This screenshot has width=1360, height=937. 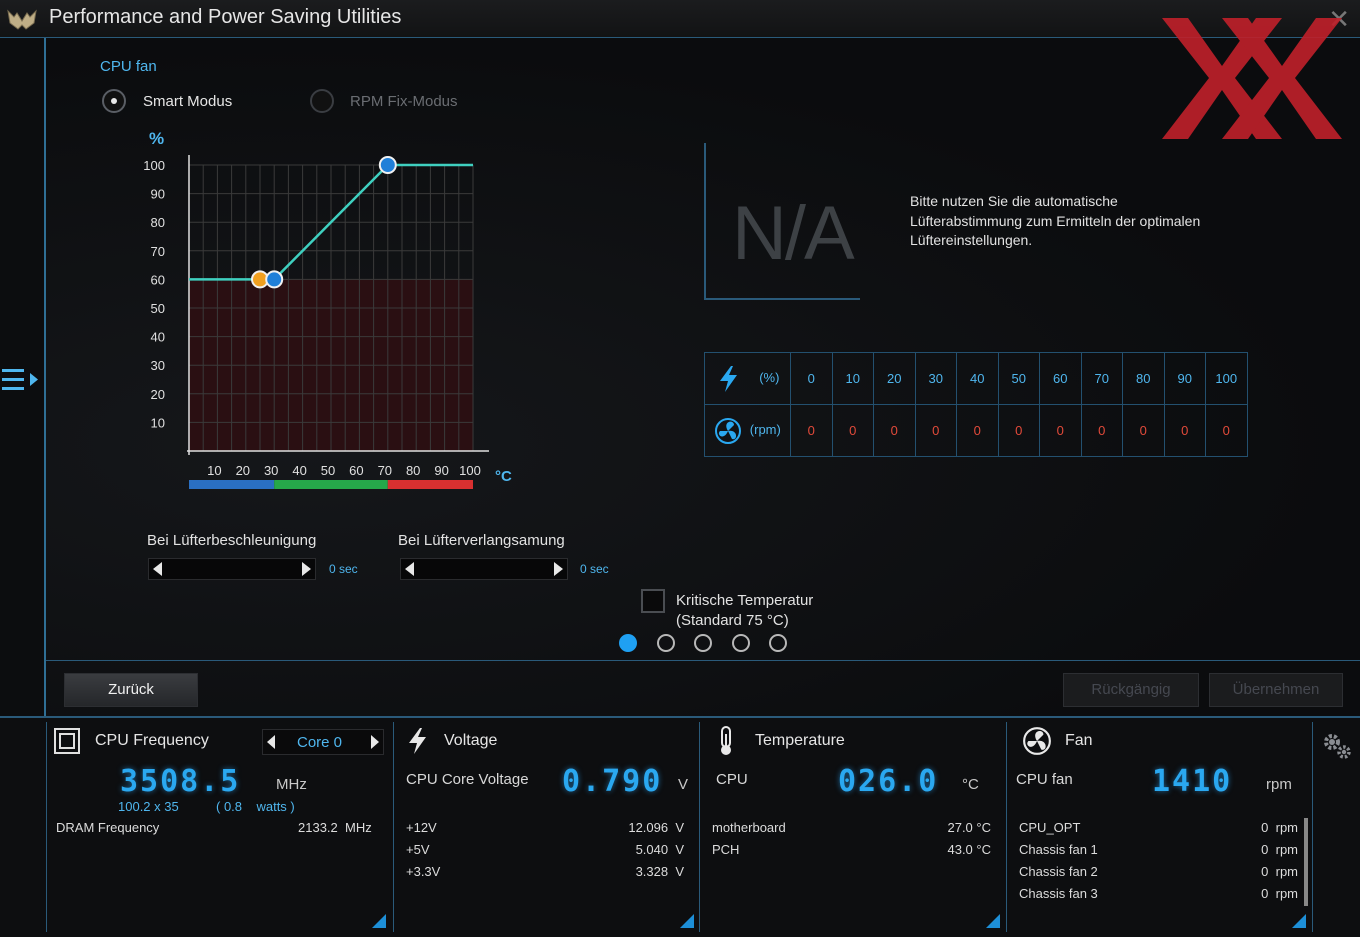 I want to click on rpm-unit: (rpm), so click(x=765, y=429).